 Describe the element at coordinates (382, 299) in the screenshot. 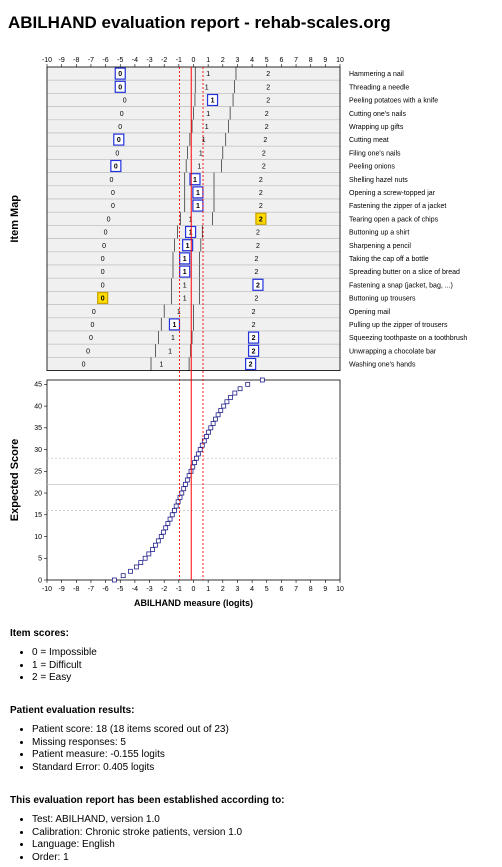

I see `item-name-label: Buttoning up trousers` at that location.